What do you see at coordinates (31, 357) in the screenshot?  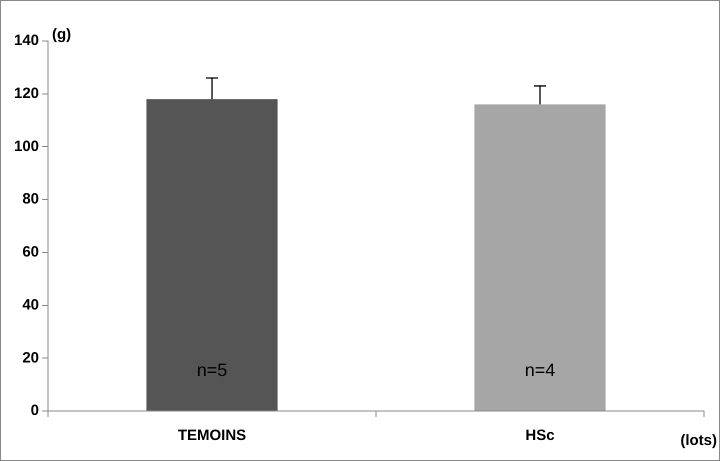 I see `y-tick-label: 20` at bounding box center [31, 357].